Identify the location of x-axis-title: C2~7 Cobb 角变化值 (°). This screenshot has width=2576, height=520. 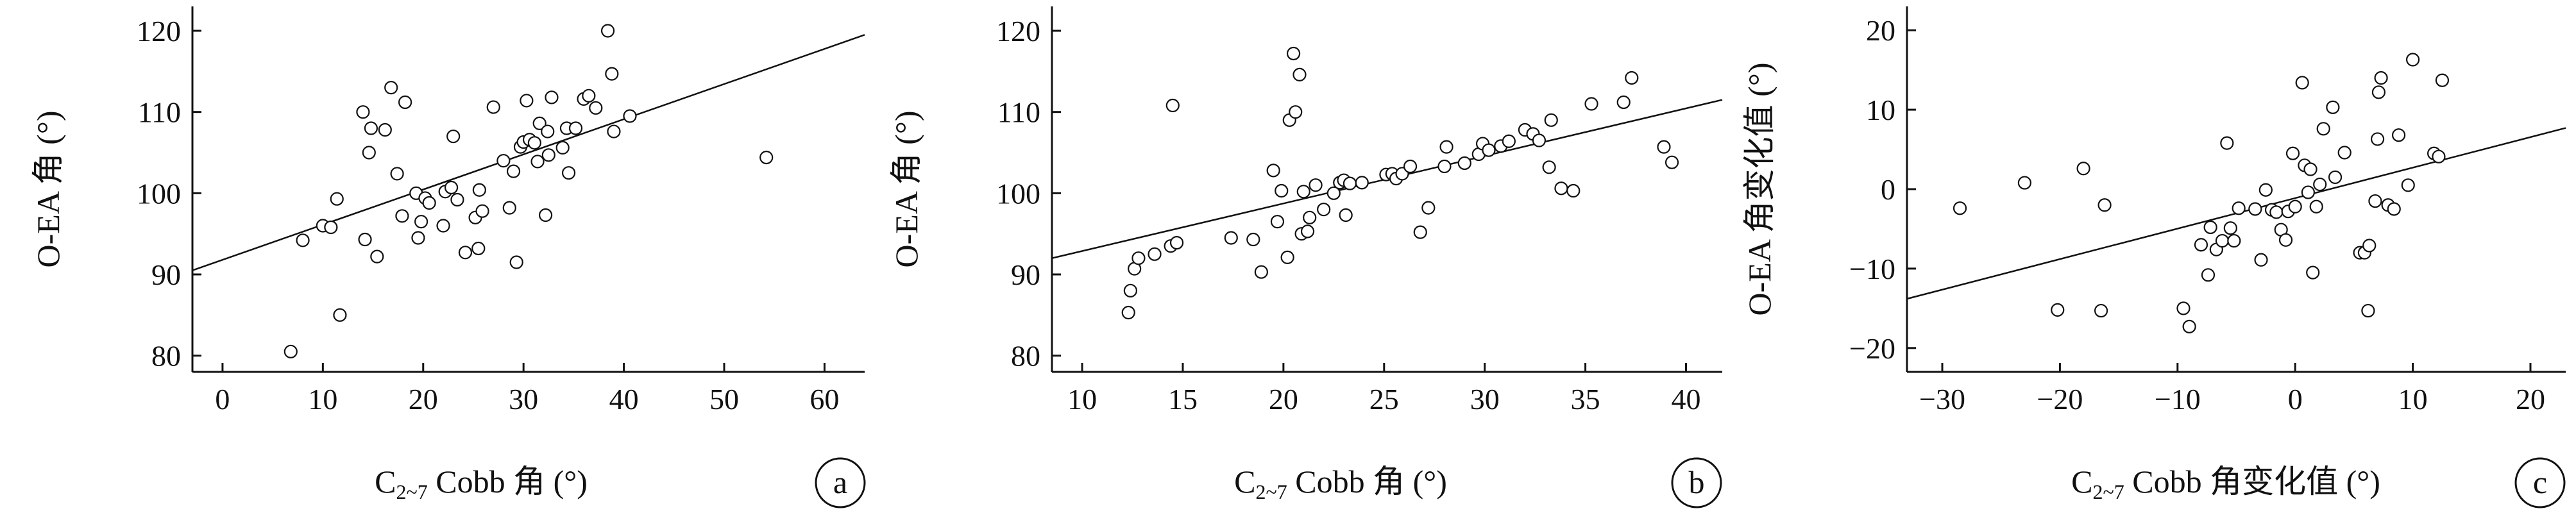
(2225, 484).